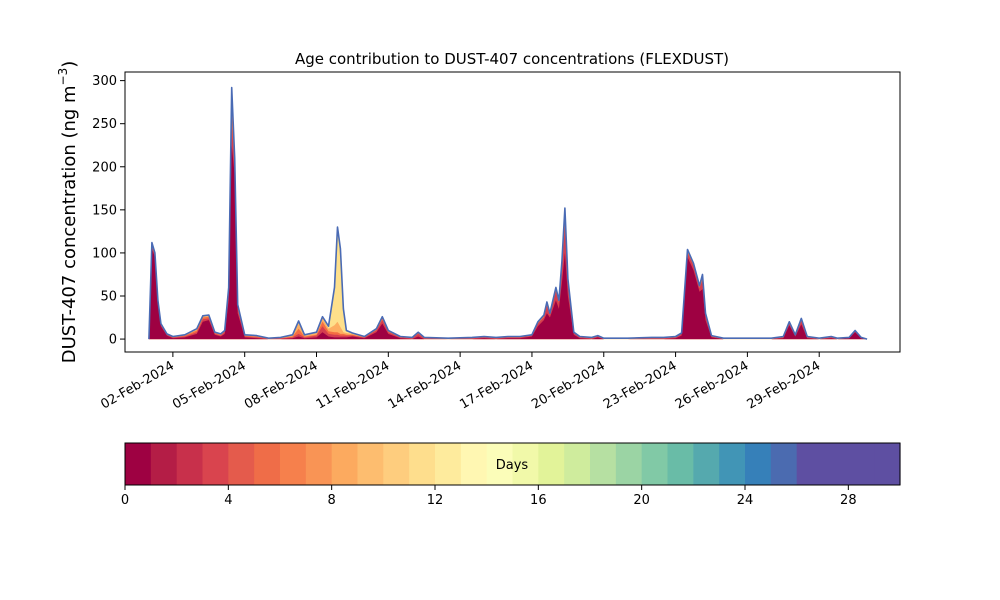  What do you see at coordinates (228, 500) in the screenshot?
I see `colorbar-tick-label: 4` at bounding box center [228, 500].